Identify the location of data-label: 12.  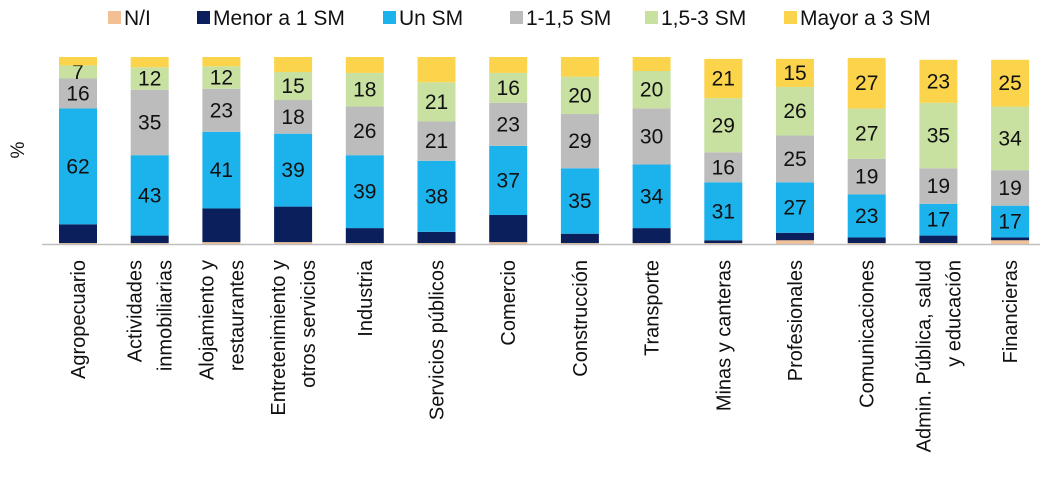
(149, 79).